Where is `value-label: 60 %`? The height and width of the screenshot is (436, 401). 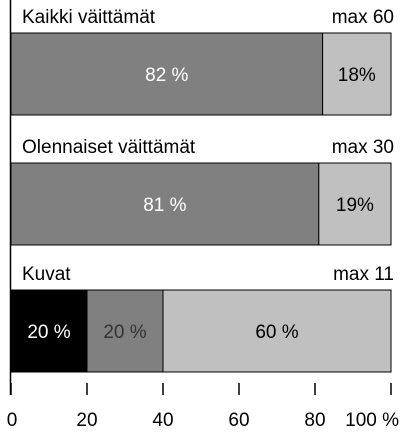 value-label: 60 % is located at coordinates (276, 332).